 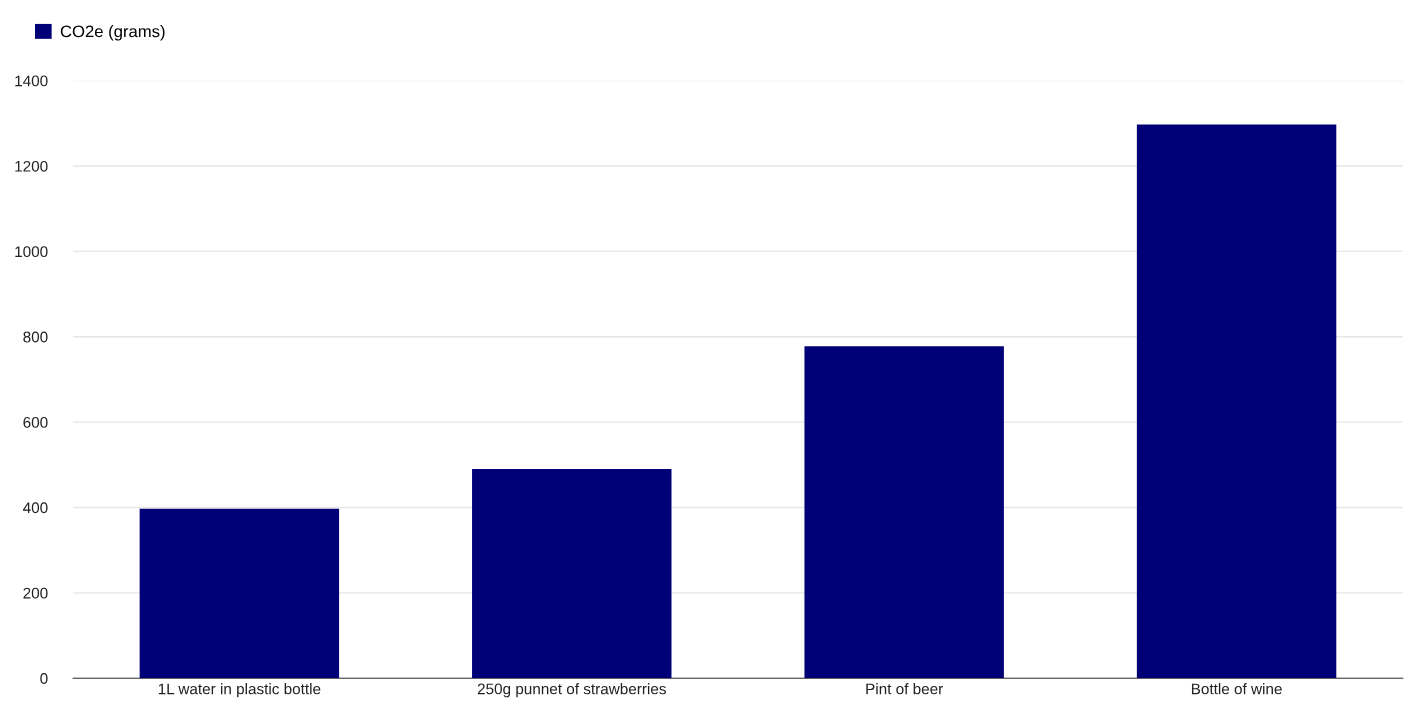 I want to click on x-tick-label: Bottle of wine, so click(x=1236, y=689).